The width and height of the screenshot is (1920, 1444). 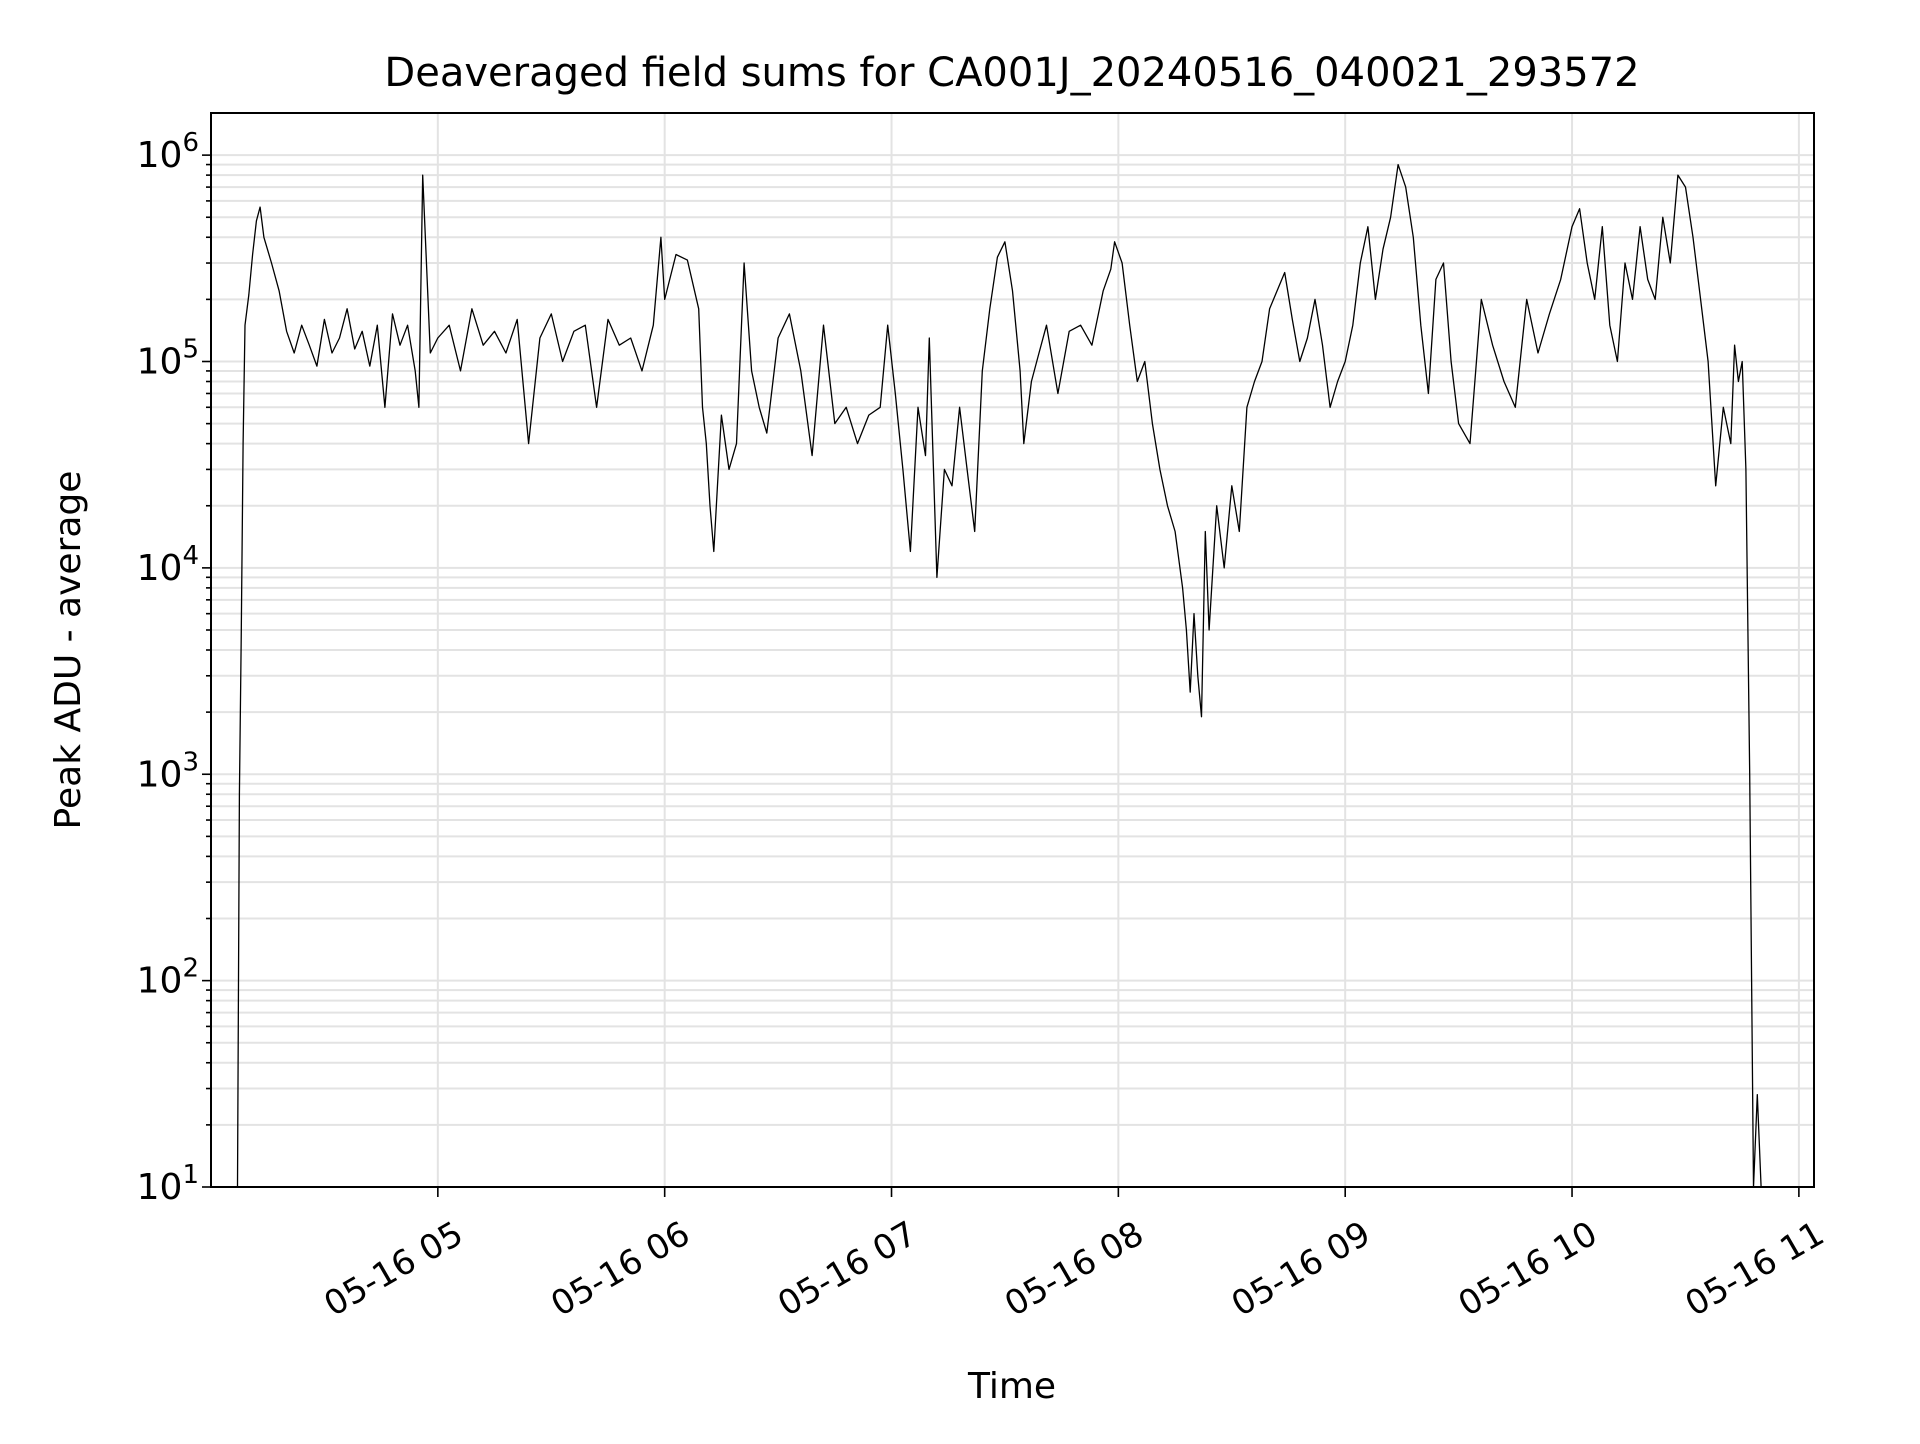 I want to click on x-axis-label: Time, so click(x=1011, y=1386).